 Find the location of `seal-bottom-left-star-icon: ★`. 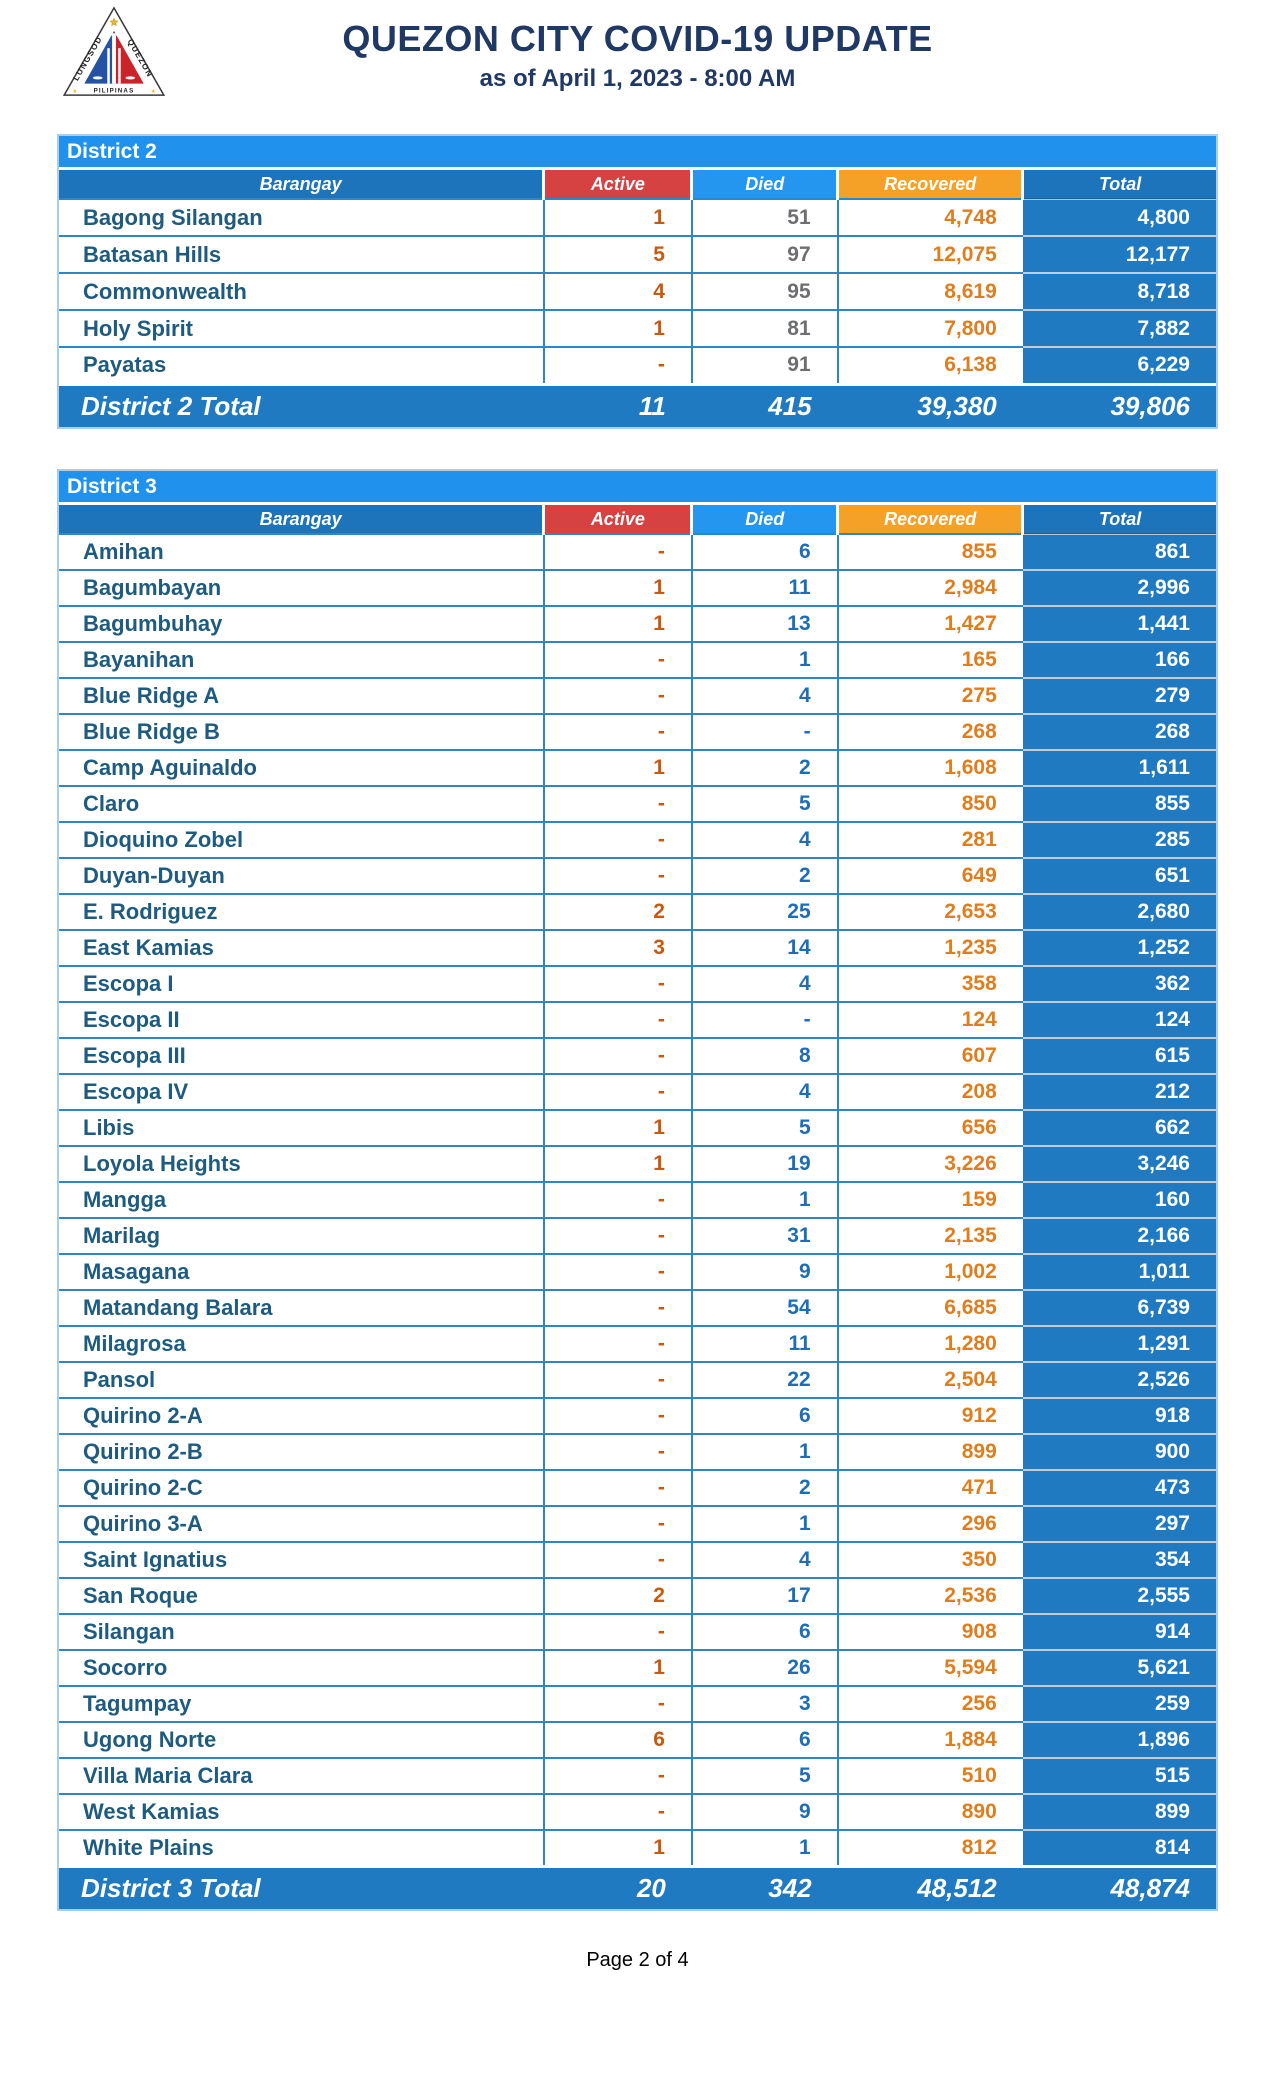

seal-bottom-left-star-icon: ★ is located at coordinates (74, 92).